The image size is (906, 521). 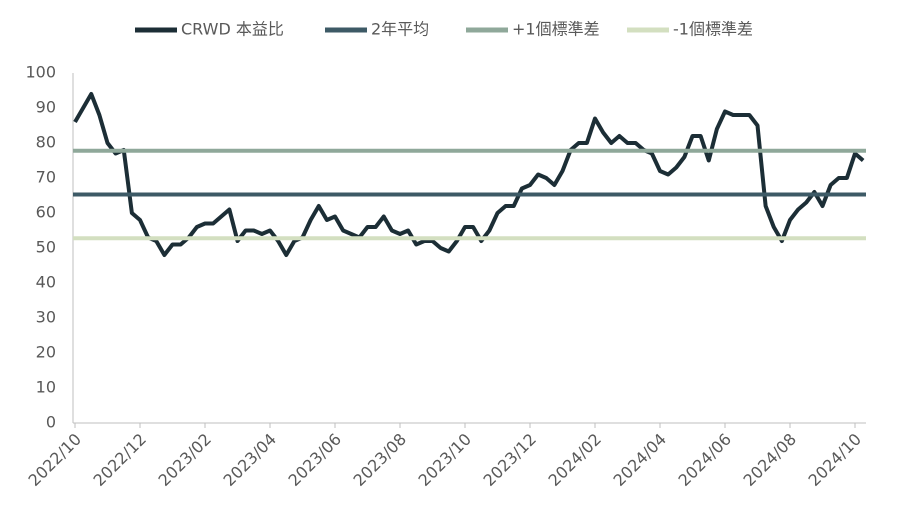 What do you see at coordinates (46, 317) in the screenshot?
I see `y-tick-label: 30` at bounding box center [46, 317].